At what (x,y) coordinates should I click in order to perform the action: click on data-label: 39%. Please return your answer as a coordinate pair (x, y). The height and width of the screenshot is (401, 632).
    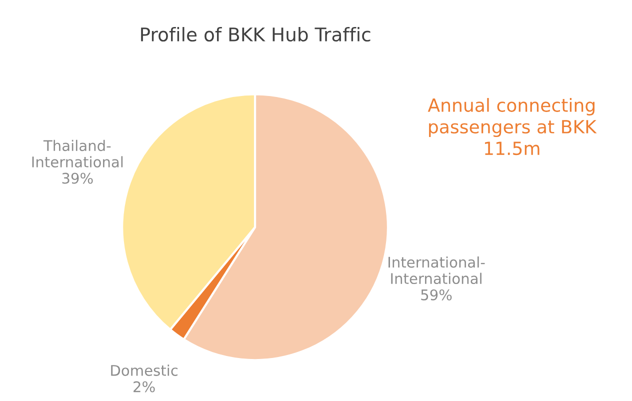
    Looking at the image, I should click on (77, 178).